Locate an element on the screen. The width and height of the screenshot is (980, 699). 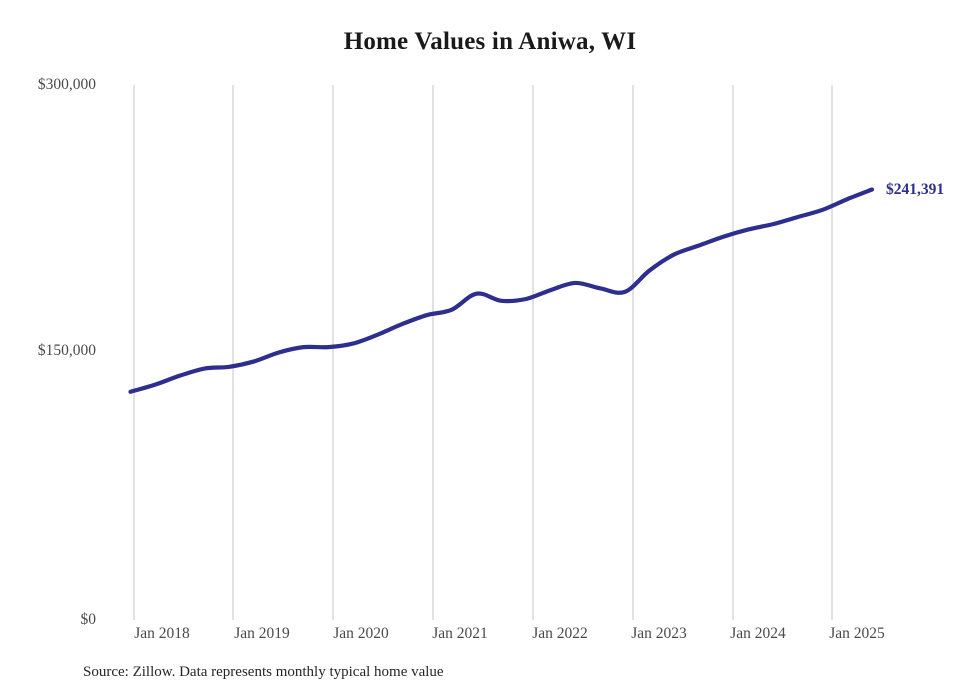
x-axis-tick-jan-2018-label: Jan 2018 is located at coordinates (162, 633).